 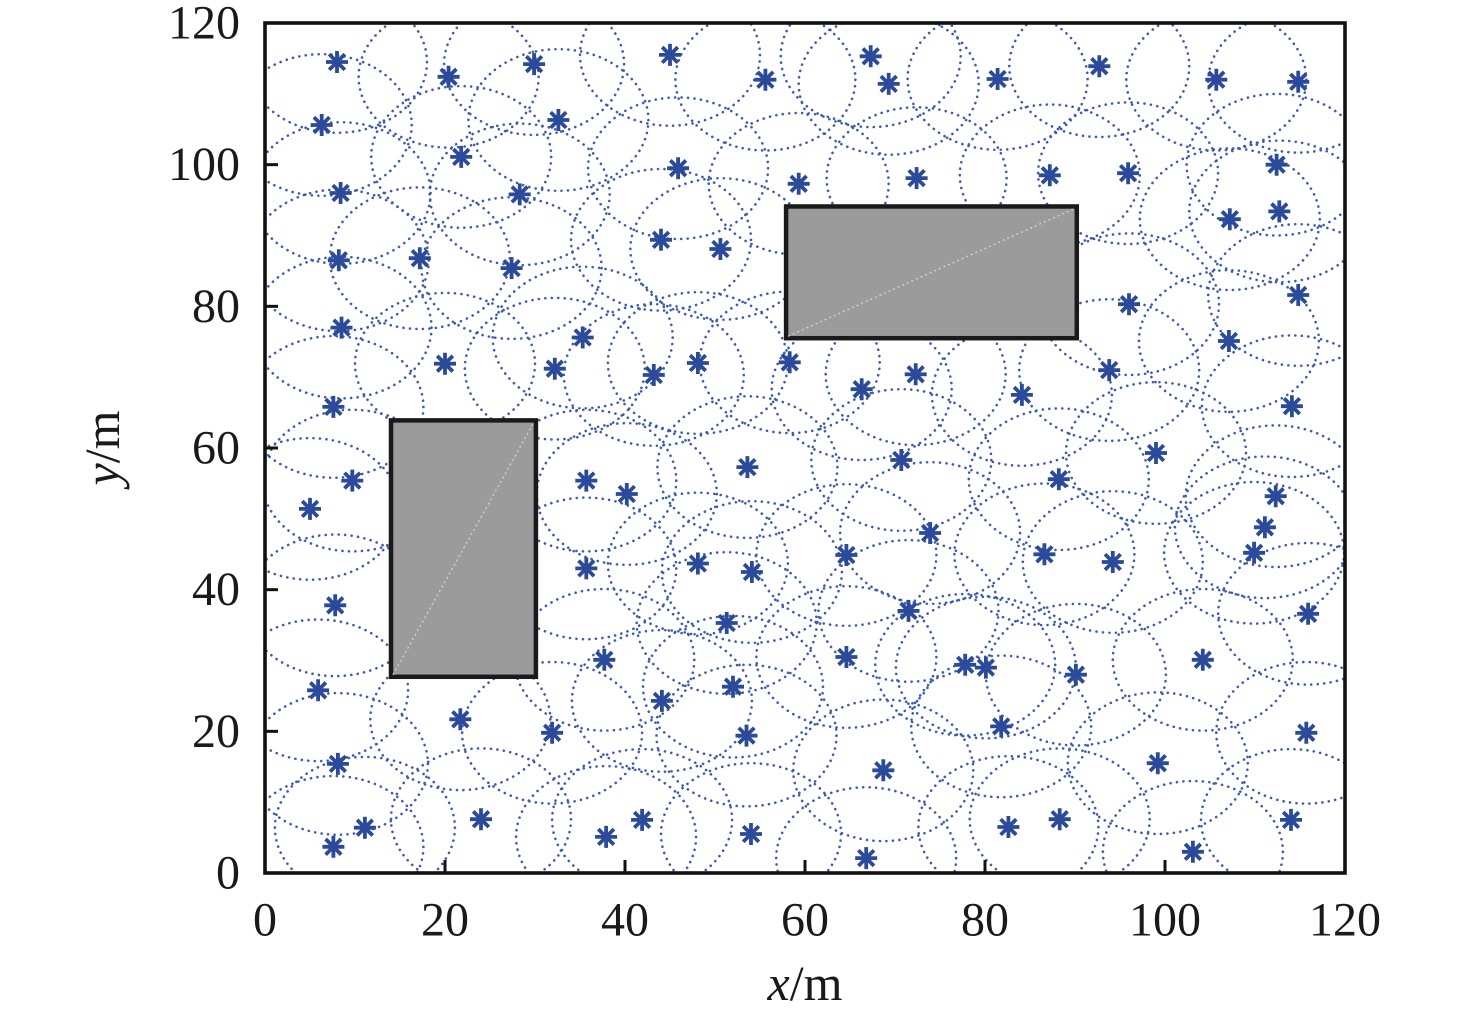 I want to click on x-tick-label: 120, so click(x=1345, y=920).